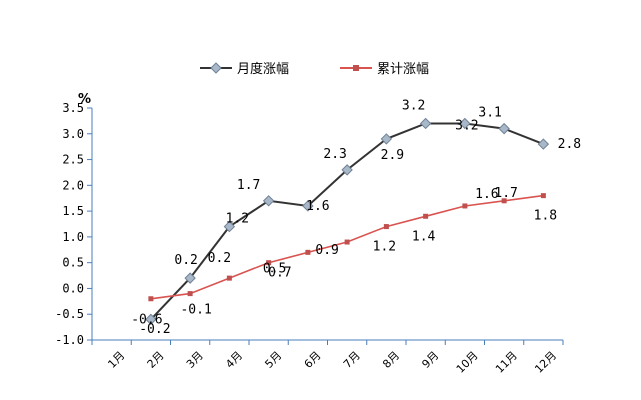 This screenshot has height=400, width=641. I want to click on data-label-monthly: 0.2, so click(185, 260).